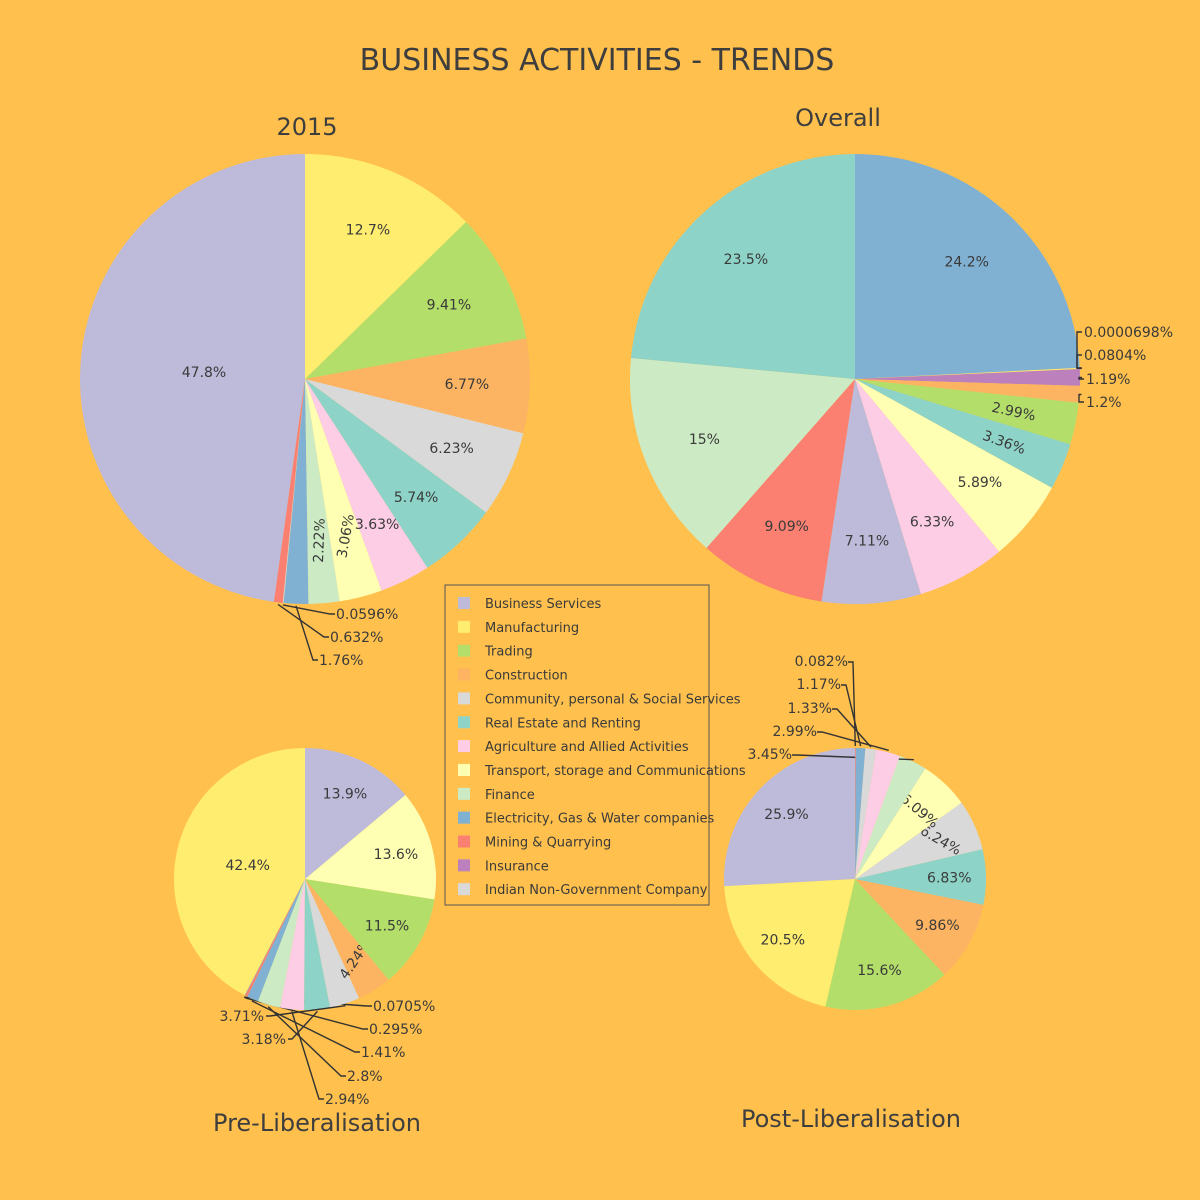 This screenshot has width=1200, height=1200. What do you see at coordinates (1115, 356) in the screenshot?
I see `slice-value-label: 0.0804%` at bounding box center [1115, 356].